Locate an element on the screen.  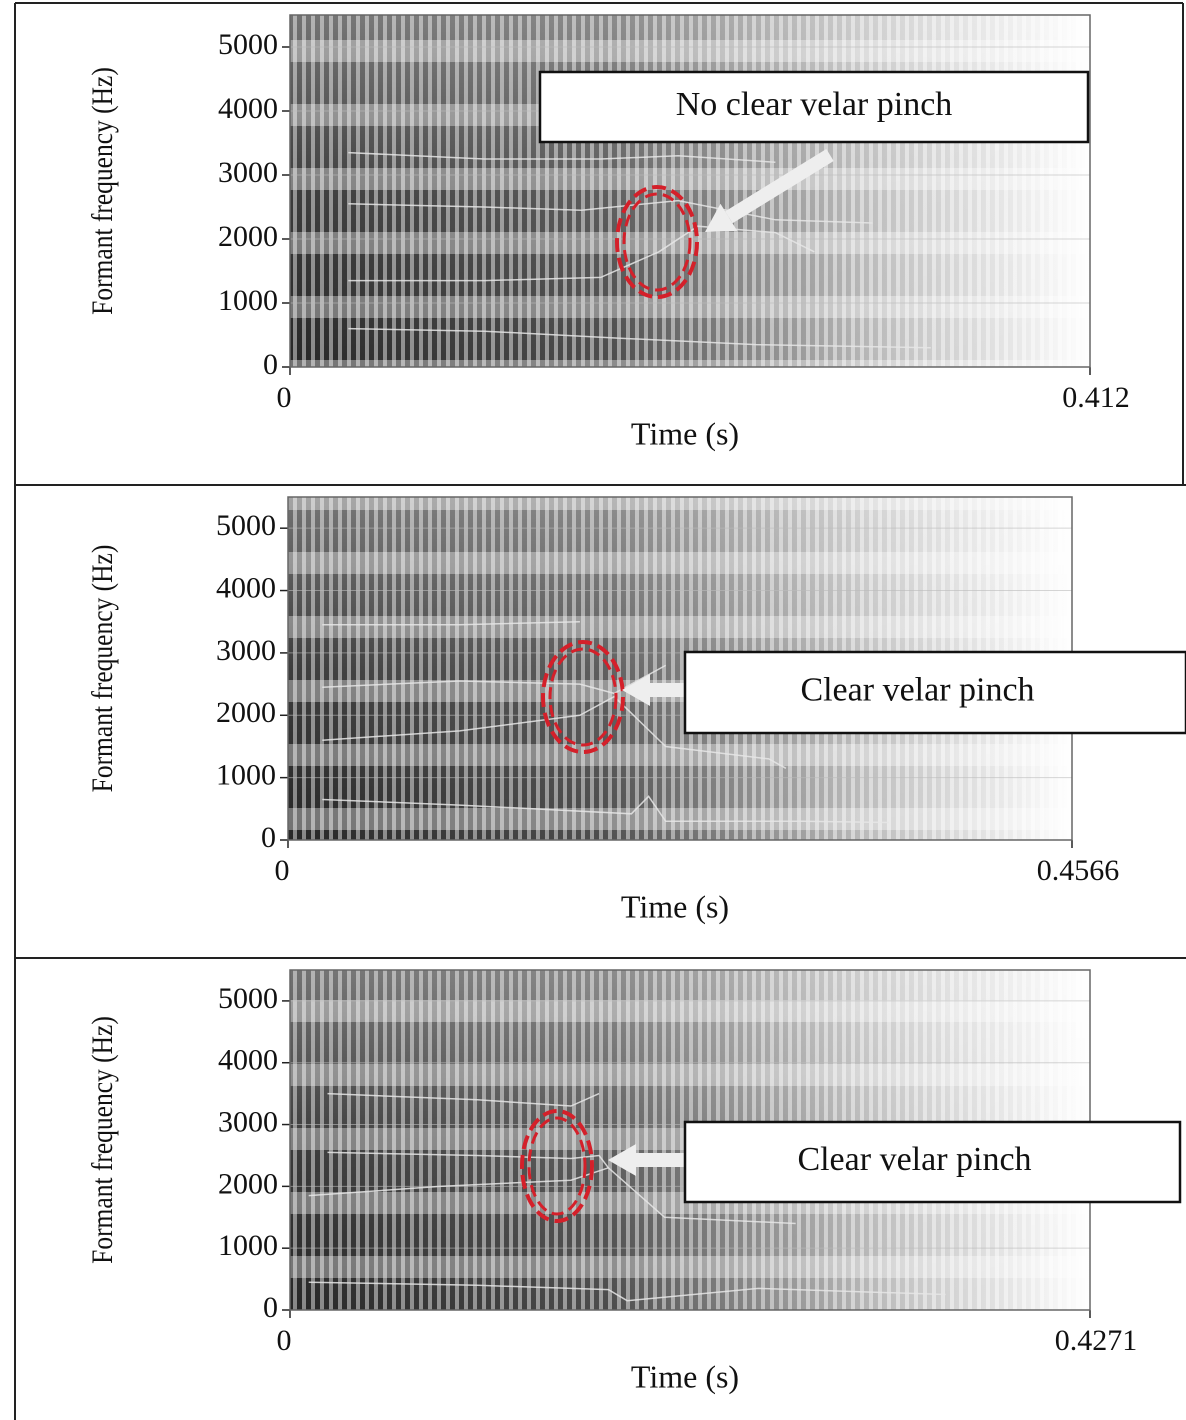
x-tick-label: 0.4271 is located at coordinates (1096, 1340).